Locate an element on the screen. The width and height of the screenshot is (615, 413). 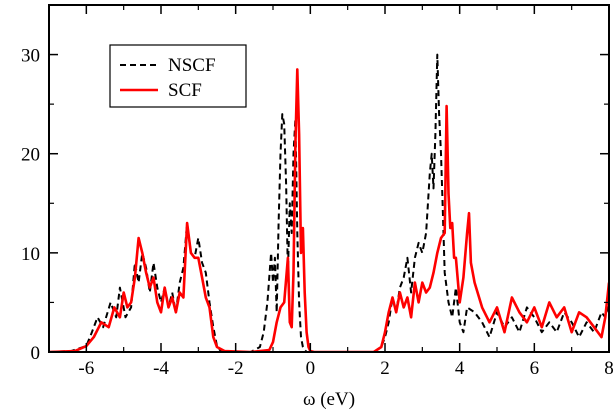
x-tick-label: 0 is located at coordinates (311, 368).